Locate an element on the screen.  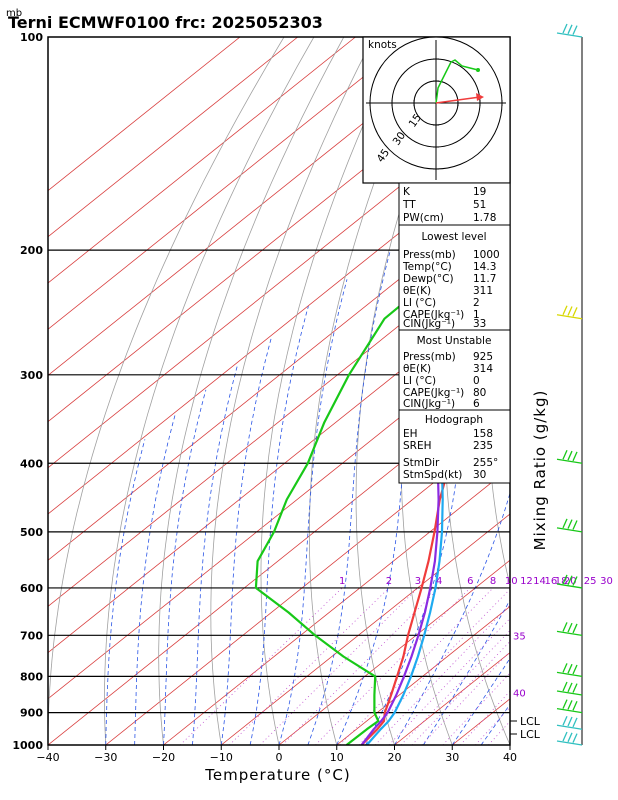
pressure-tick-label: 800 is located at coordinates (31, 676).